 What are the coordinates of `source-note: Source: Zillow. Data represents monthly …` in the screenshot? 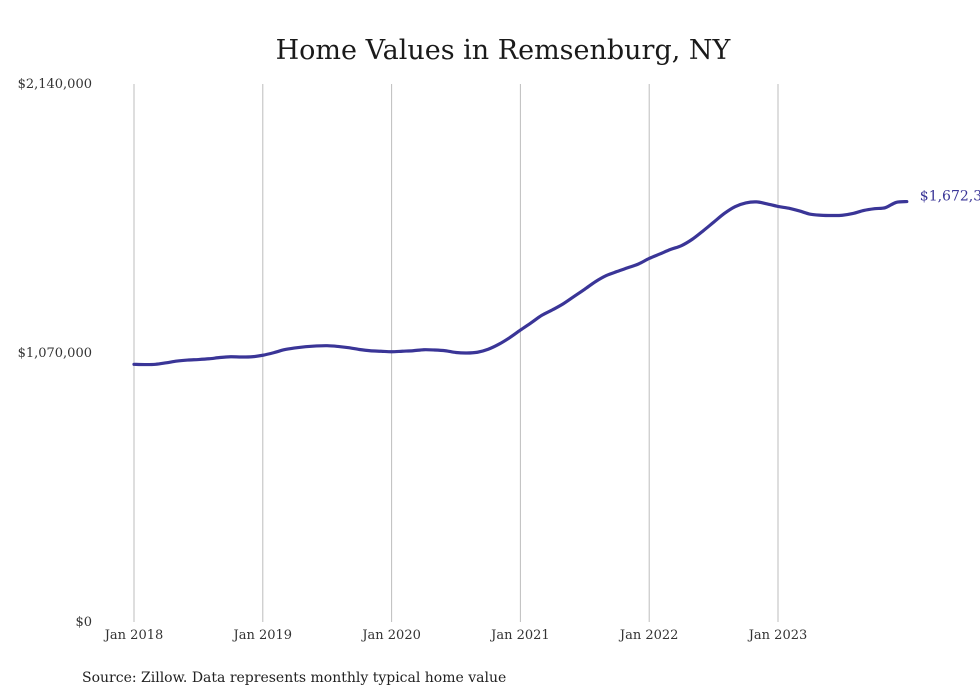 It's located at (294, 678).